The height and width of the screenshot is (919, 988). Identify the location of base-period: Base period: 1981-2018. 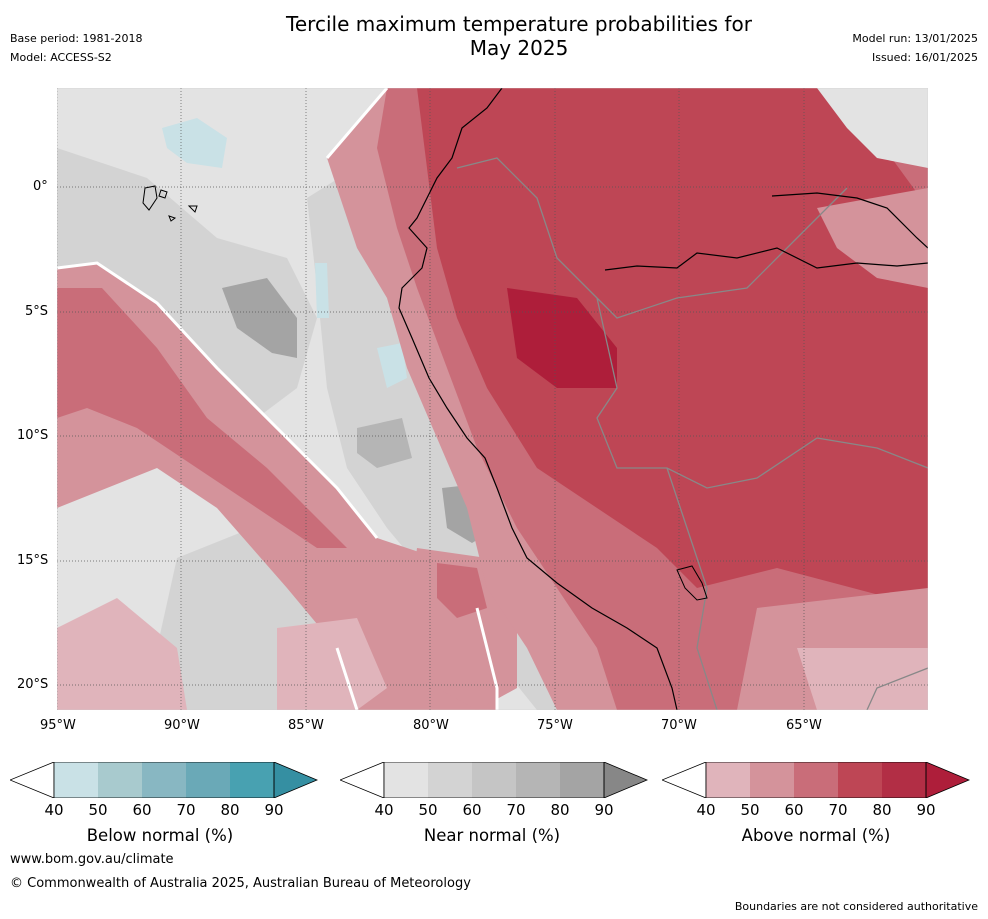
(76, 38).